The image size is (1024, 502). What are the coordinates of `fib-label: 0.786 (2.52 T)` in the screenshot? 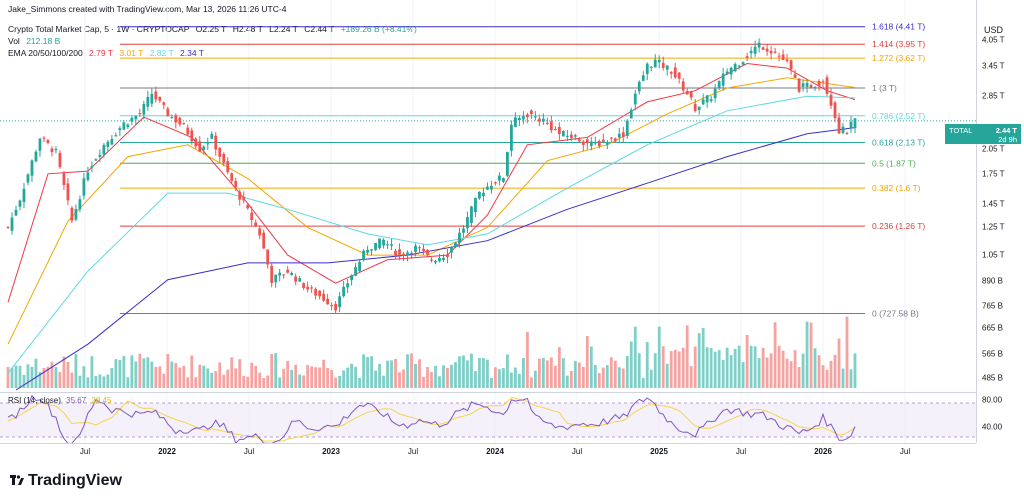 It's located at (898, 116).